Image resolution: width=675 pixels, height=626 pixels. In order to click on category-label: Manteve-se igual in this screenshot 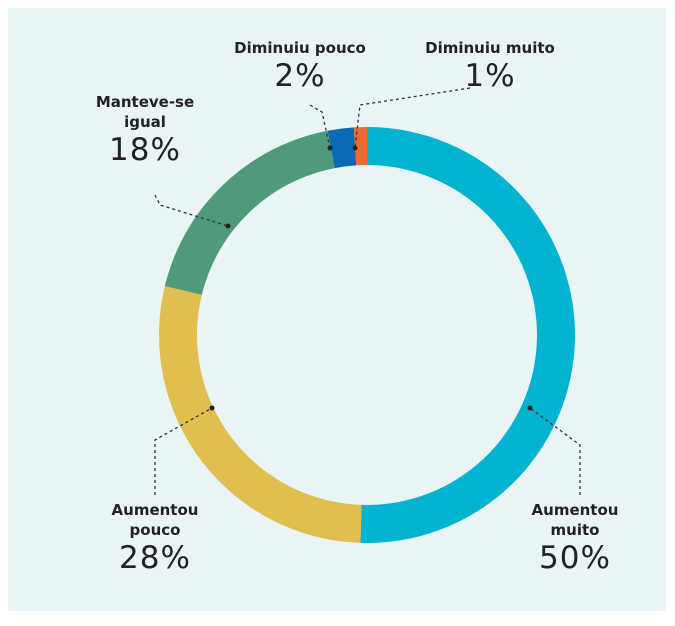, I will do `click(145, 112)`.